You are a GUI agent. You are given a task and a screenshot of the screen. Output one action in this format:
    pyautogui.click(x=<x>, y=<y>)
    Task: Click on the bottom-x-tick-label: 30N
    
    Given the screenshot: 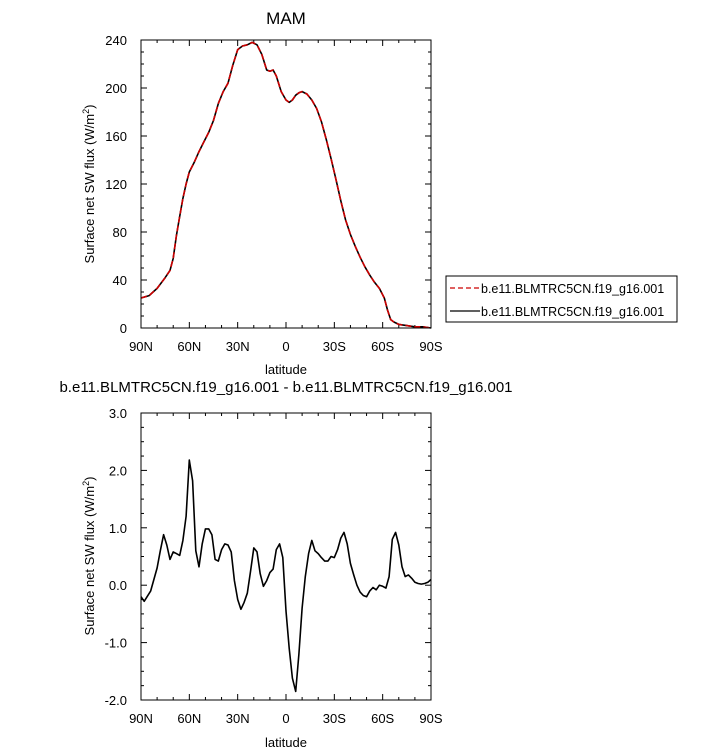 What is the action you would take?
    pyautogui.click(x=238, y=718)
    